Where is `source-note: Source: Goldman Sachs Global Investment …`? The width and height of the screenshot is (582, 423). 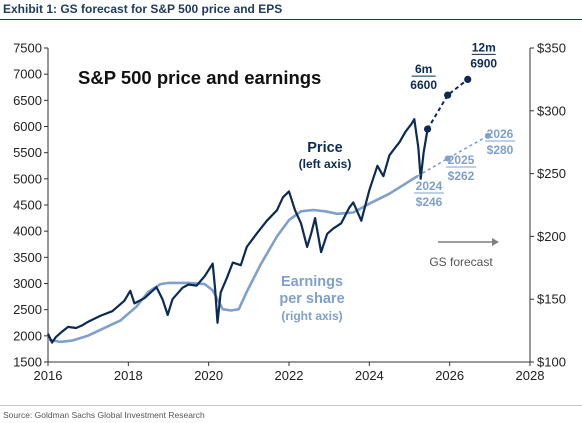 source-note: Source: Goldman Sachs Global Investment … is located at coordinates (104, 415).